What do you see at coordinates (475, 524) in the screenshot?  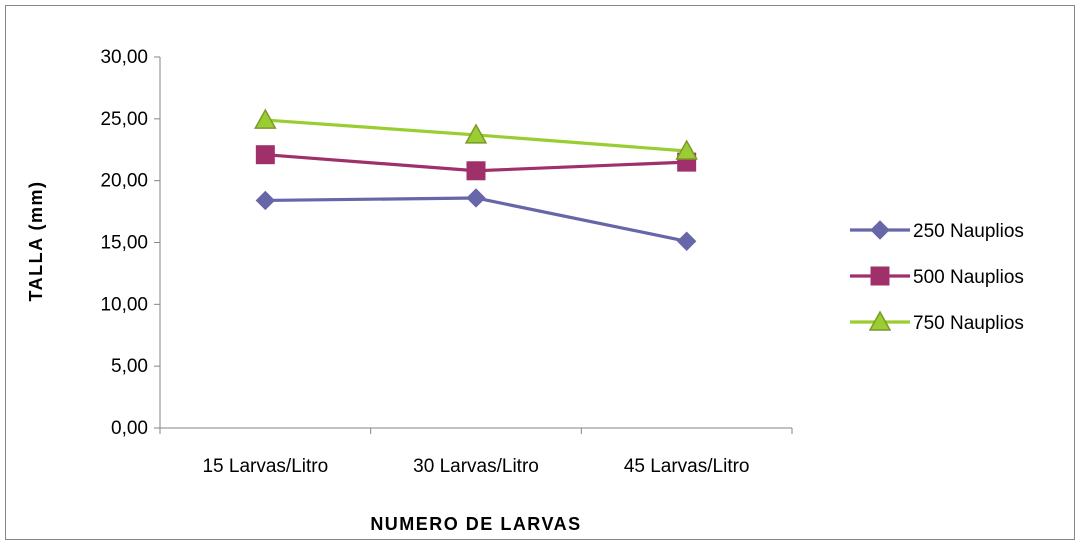 I see `x-axis-title: NUMERO DE LARVAS` at bounding box center [475, 524].